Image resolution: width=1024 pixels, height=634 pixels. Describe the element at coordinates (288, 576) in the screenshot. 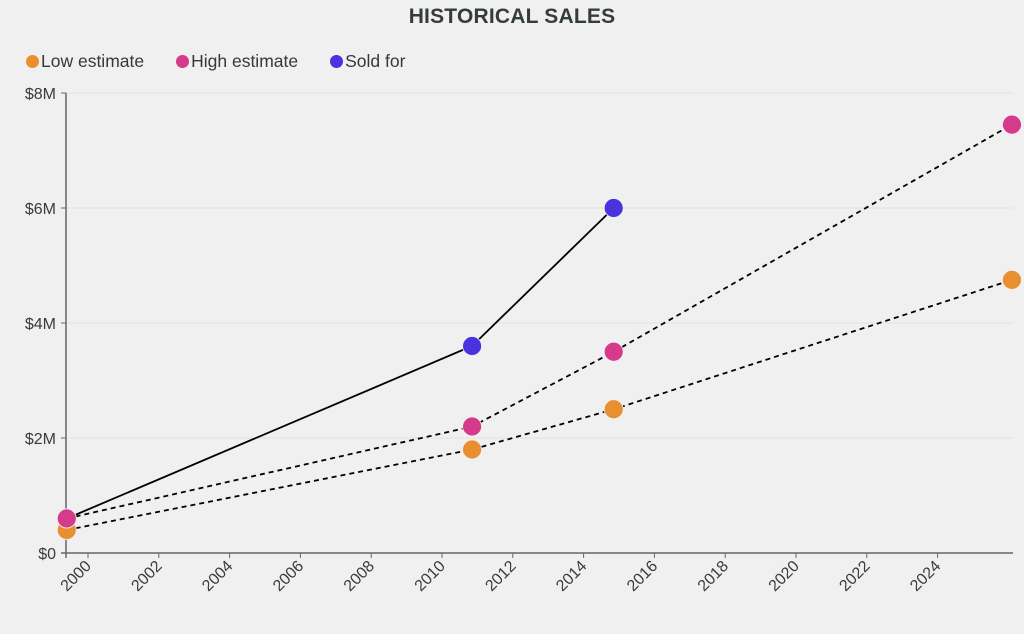

I see `x-tick-label: 2006` at that location.